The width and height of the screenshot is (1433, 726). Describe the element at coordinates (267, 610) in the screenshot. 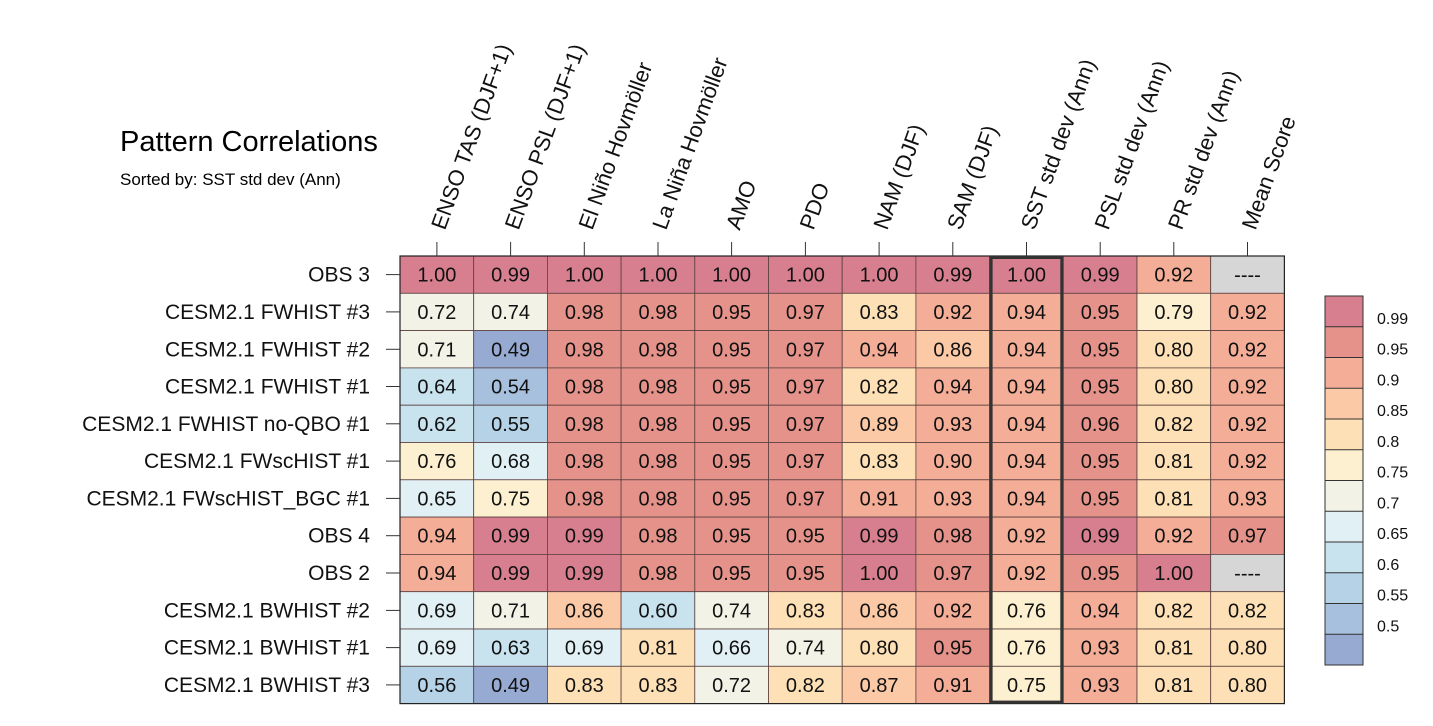

I see `row-label: CESM2.1 BWHIST #2` at that location.